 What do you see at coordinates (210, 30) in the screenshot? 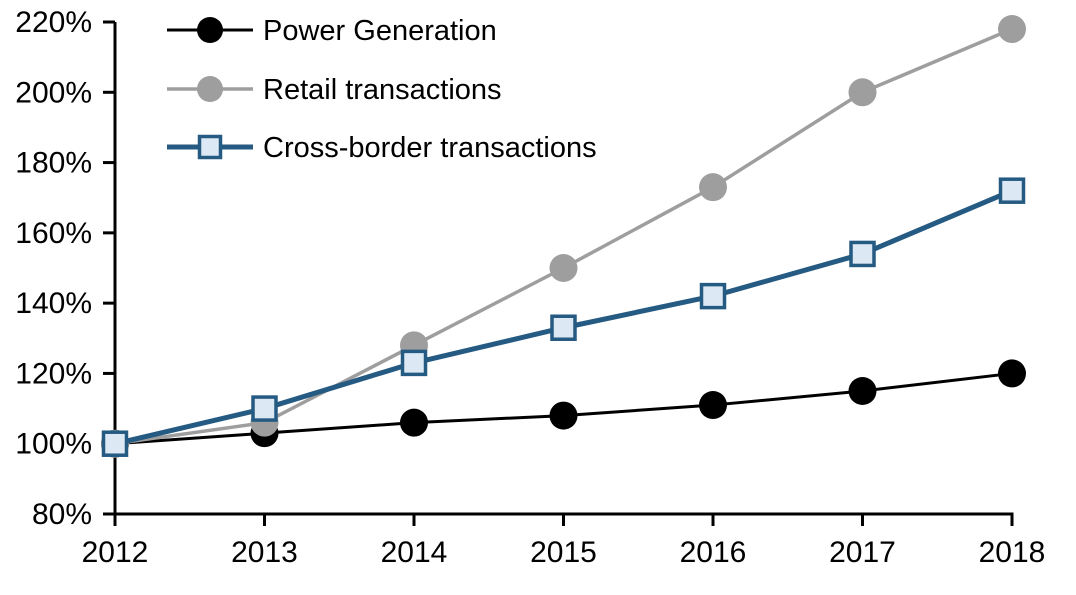
I see `legend-marker-icon-power-generation` at bounding box center [210, 30].